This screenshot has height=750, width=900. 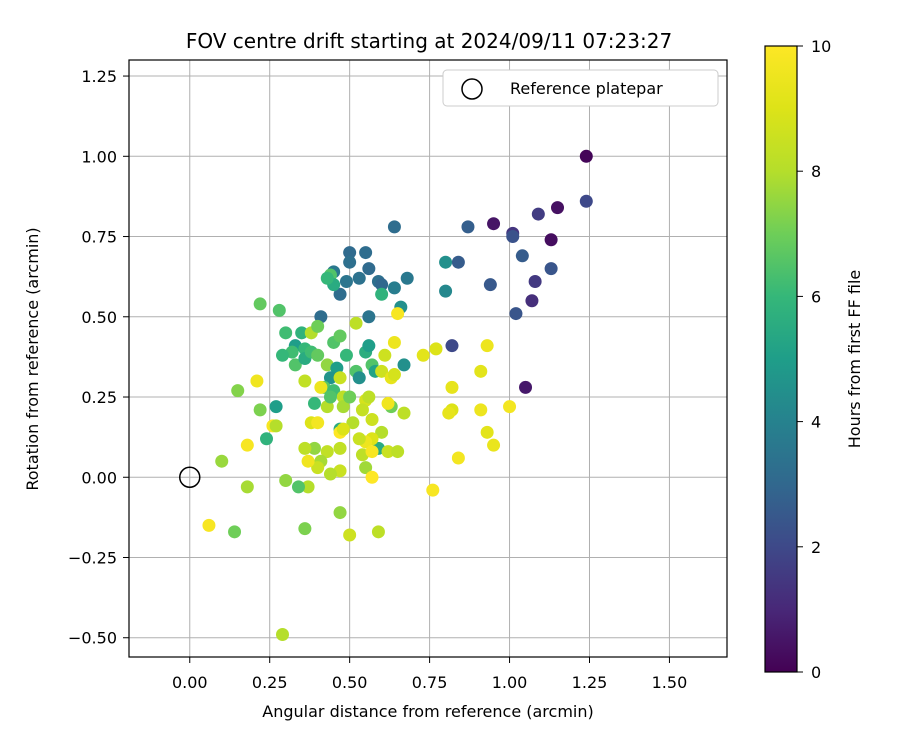 I want to click on colorbar-tick-label: 0, so click(x=816, y=672).